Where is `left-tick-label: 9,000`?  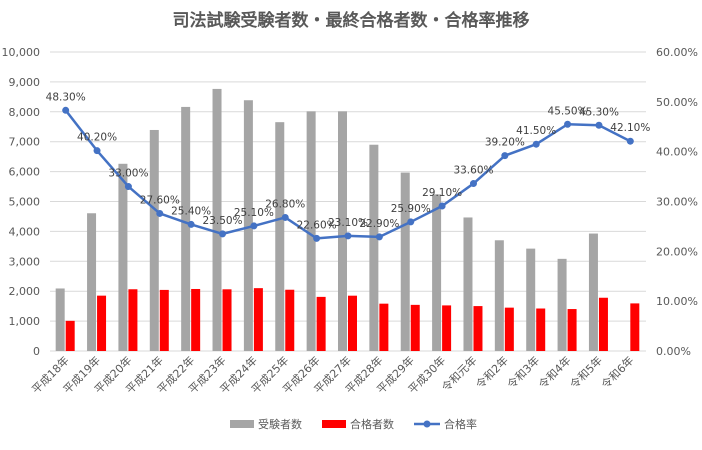
left-tick-label: 9,000 is located at coordinates (25, 82).